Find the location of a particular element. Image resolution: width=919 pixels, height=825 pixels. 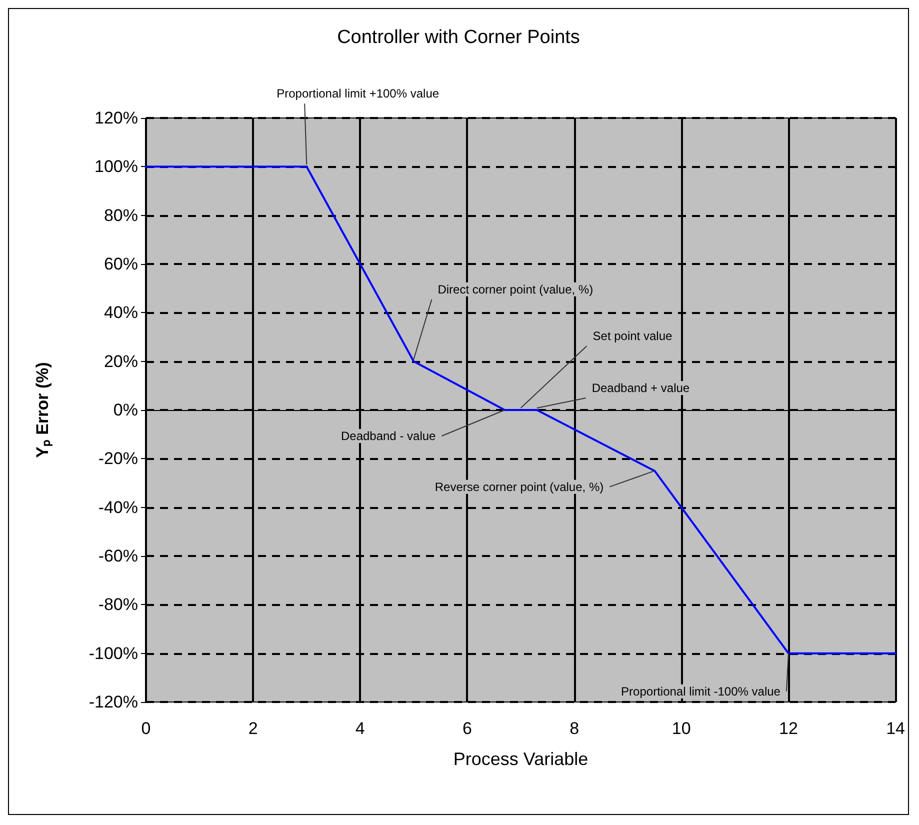

x-tick-label: 6 is located at coordinates (467, 728).